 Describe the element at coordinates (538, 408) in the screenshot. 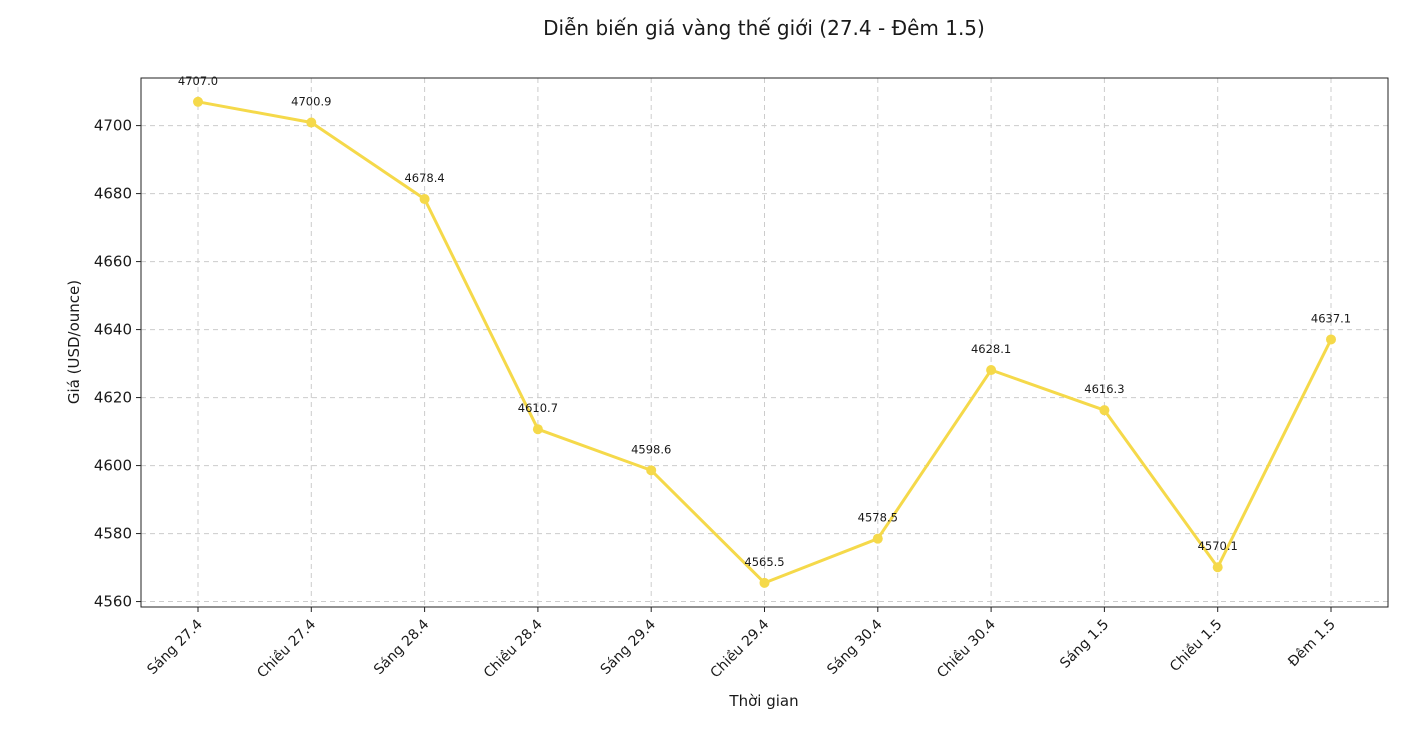

I see `data-label: 4610.7` at that location.